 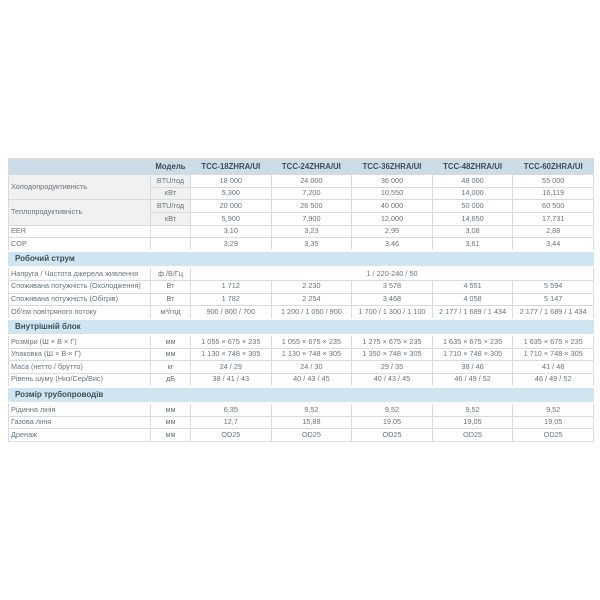 I want to click on value-cell: 7,200, so click(x=311, y=193).